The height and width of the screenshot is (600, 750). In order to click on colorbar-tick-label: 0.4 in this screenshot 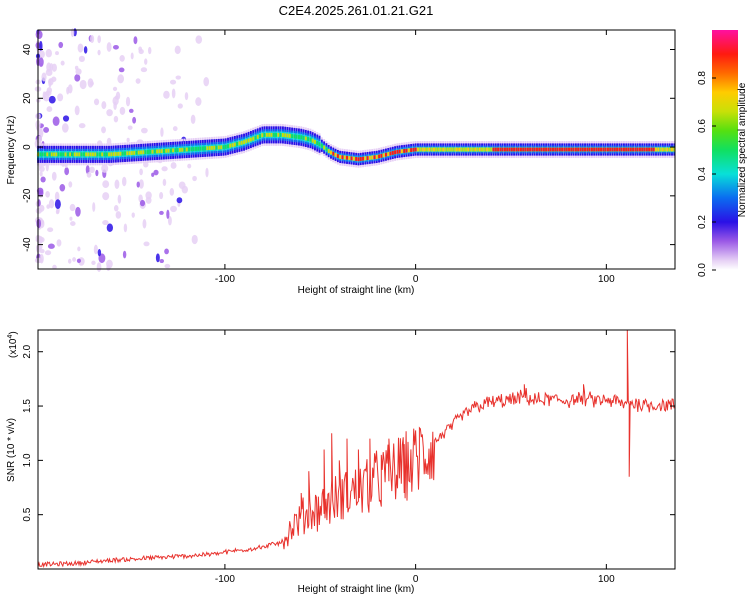, I will do `click(702, 174)`.